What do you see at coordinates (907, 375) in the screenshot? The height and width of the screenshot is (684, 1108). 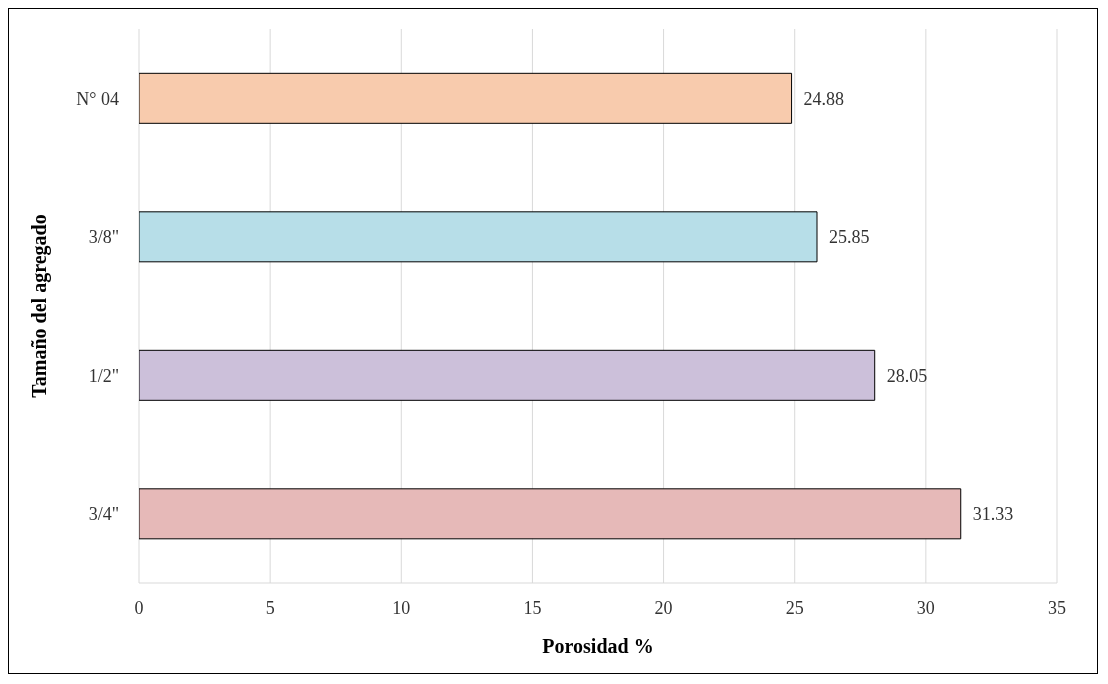 I see `data-label: 28.05` at bounding box center [907, 375].